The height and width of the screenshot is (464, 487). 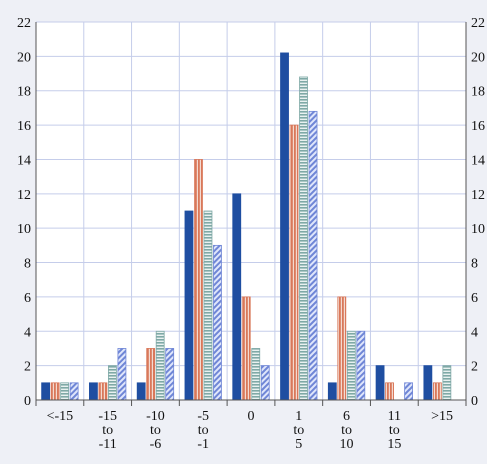 I want to click on x-tick-label: 0, so click(x=251, y=416).